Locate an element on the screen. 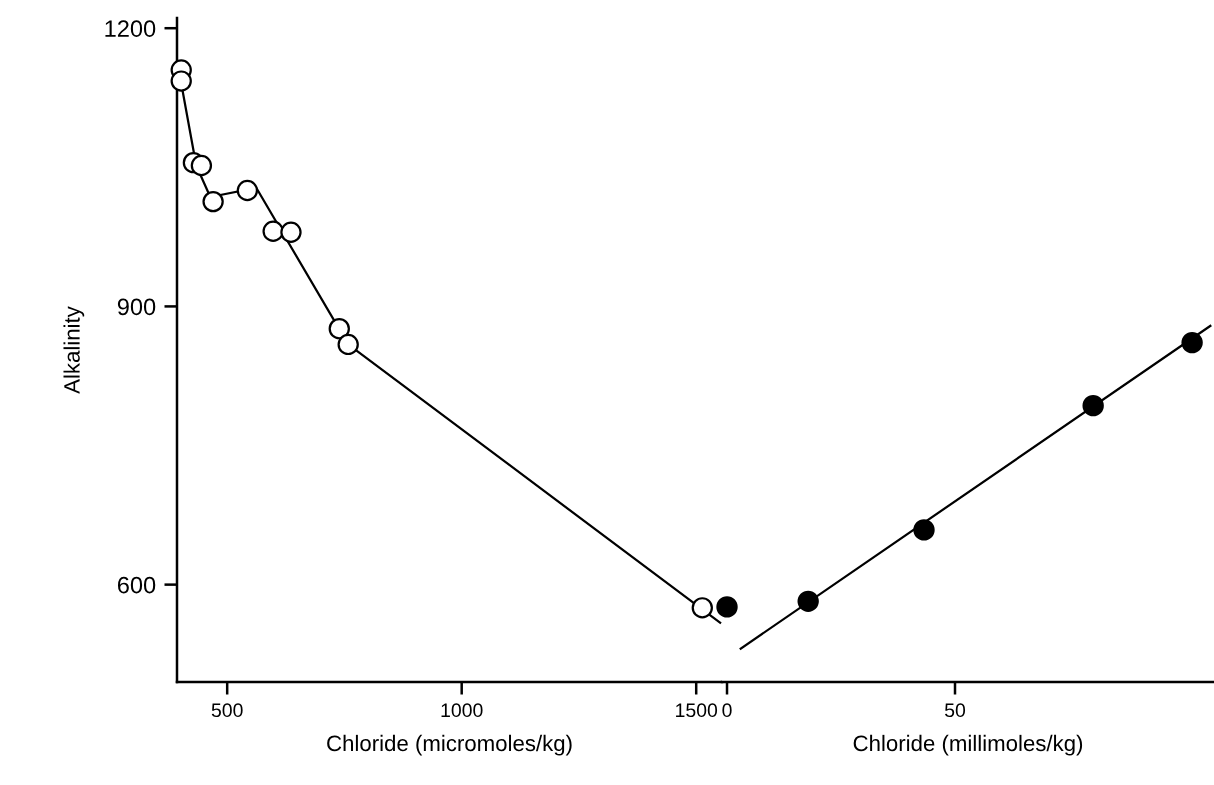  x-tick-label: 0 is located at coordinates (727, 710).